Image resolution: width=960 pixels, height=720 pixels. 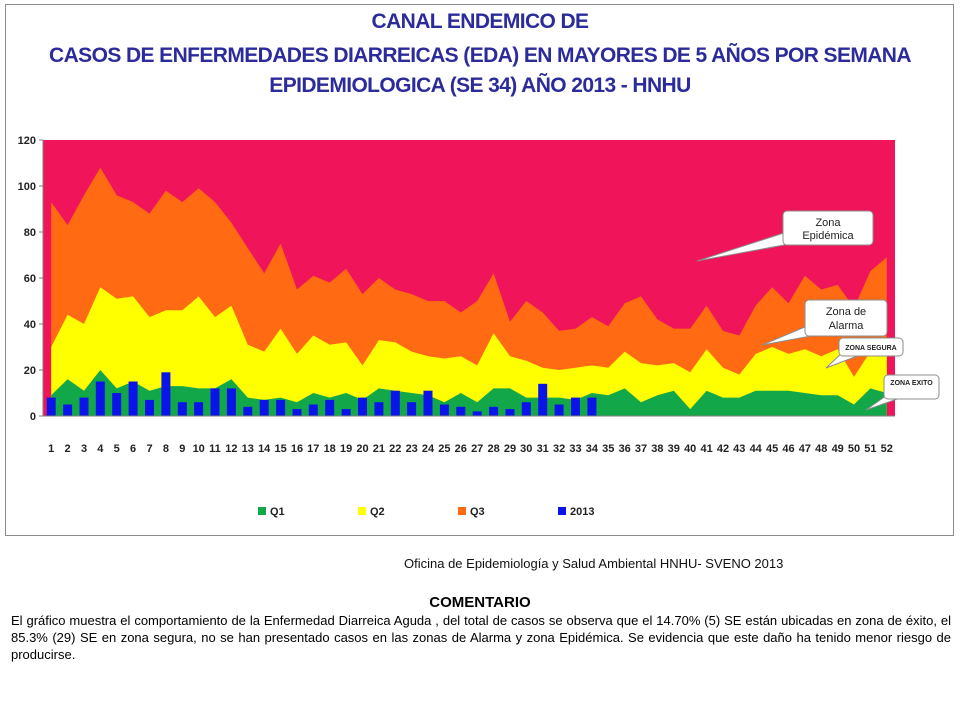 What do you see at coordinates (231, 449) in the screenshot?
I see `x-tick-label: 12` at bounding box center [231, 449].